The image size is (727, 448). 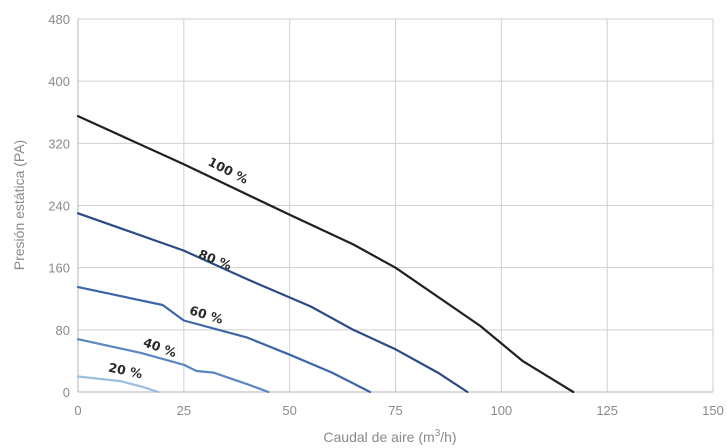 I want to click on x-tick-label: 50, so click(x=289, y=410).